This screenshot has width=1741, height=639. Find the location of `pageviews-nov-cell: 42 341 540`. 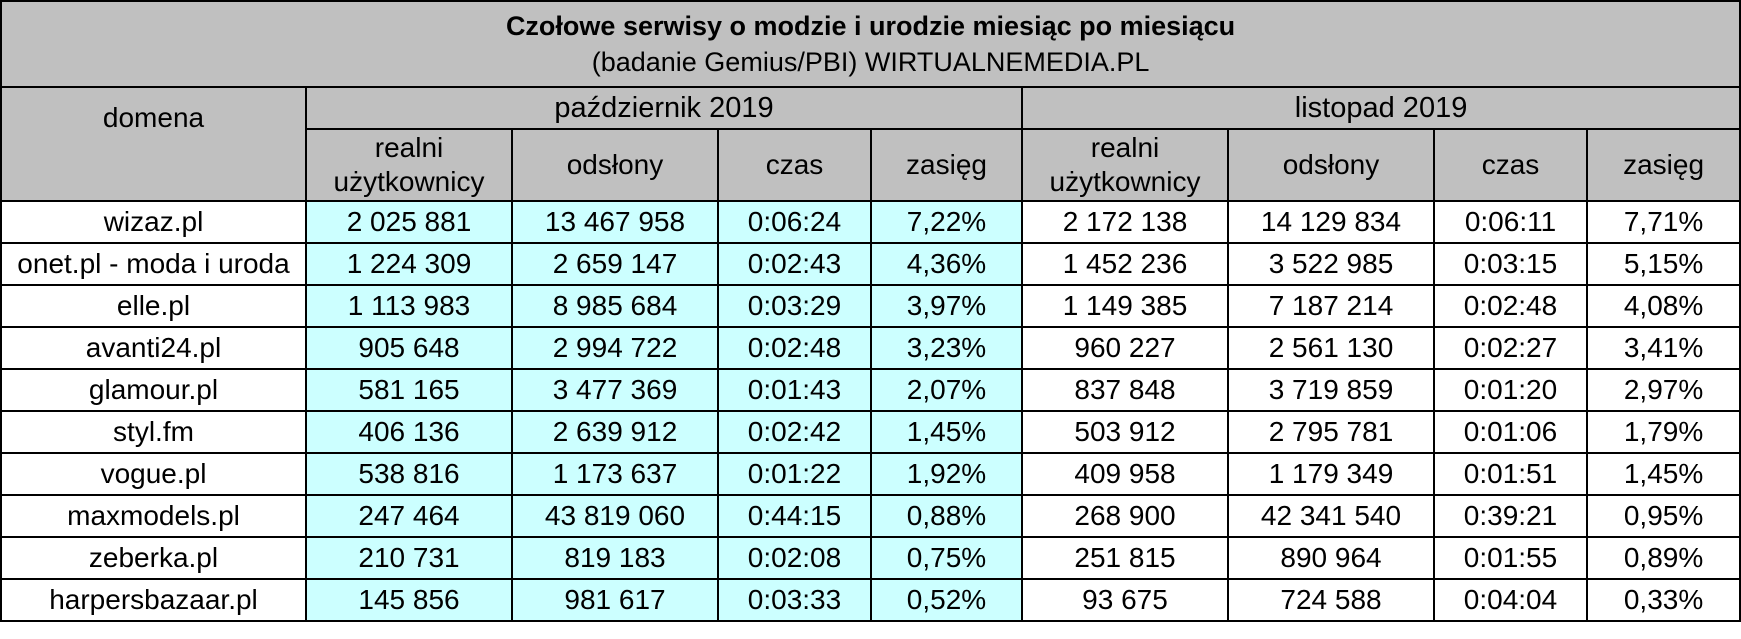

pageviews-nov-cell: 42 341 540 is located at coordinates (1331, 516).